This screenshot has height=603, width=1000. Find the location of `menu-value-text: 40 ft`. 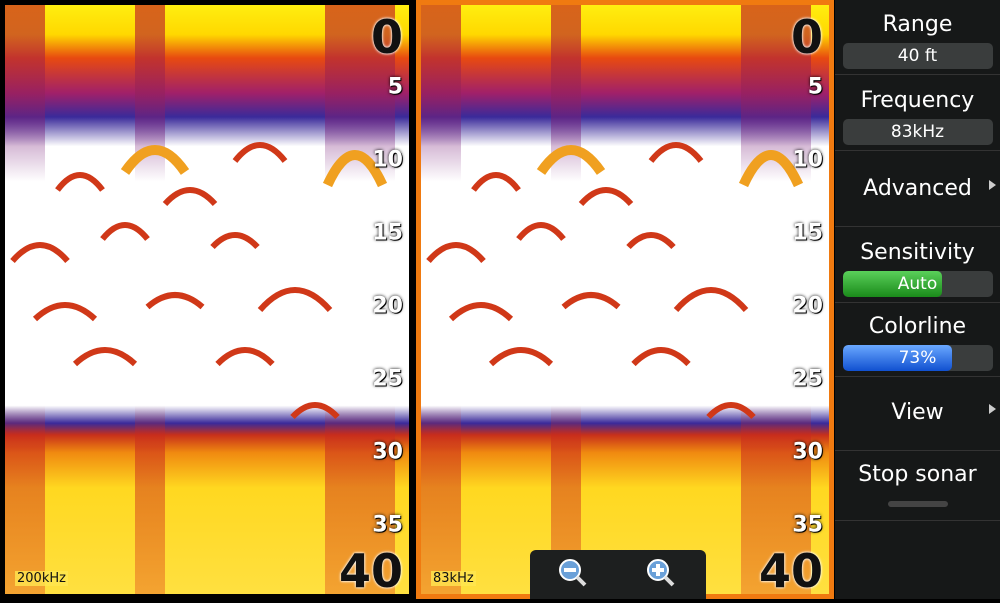

menu-value-text: 40 ft is located at coordinates (917, 56).